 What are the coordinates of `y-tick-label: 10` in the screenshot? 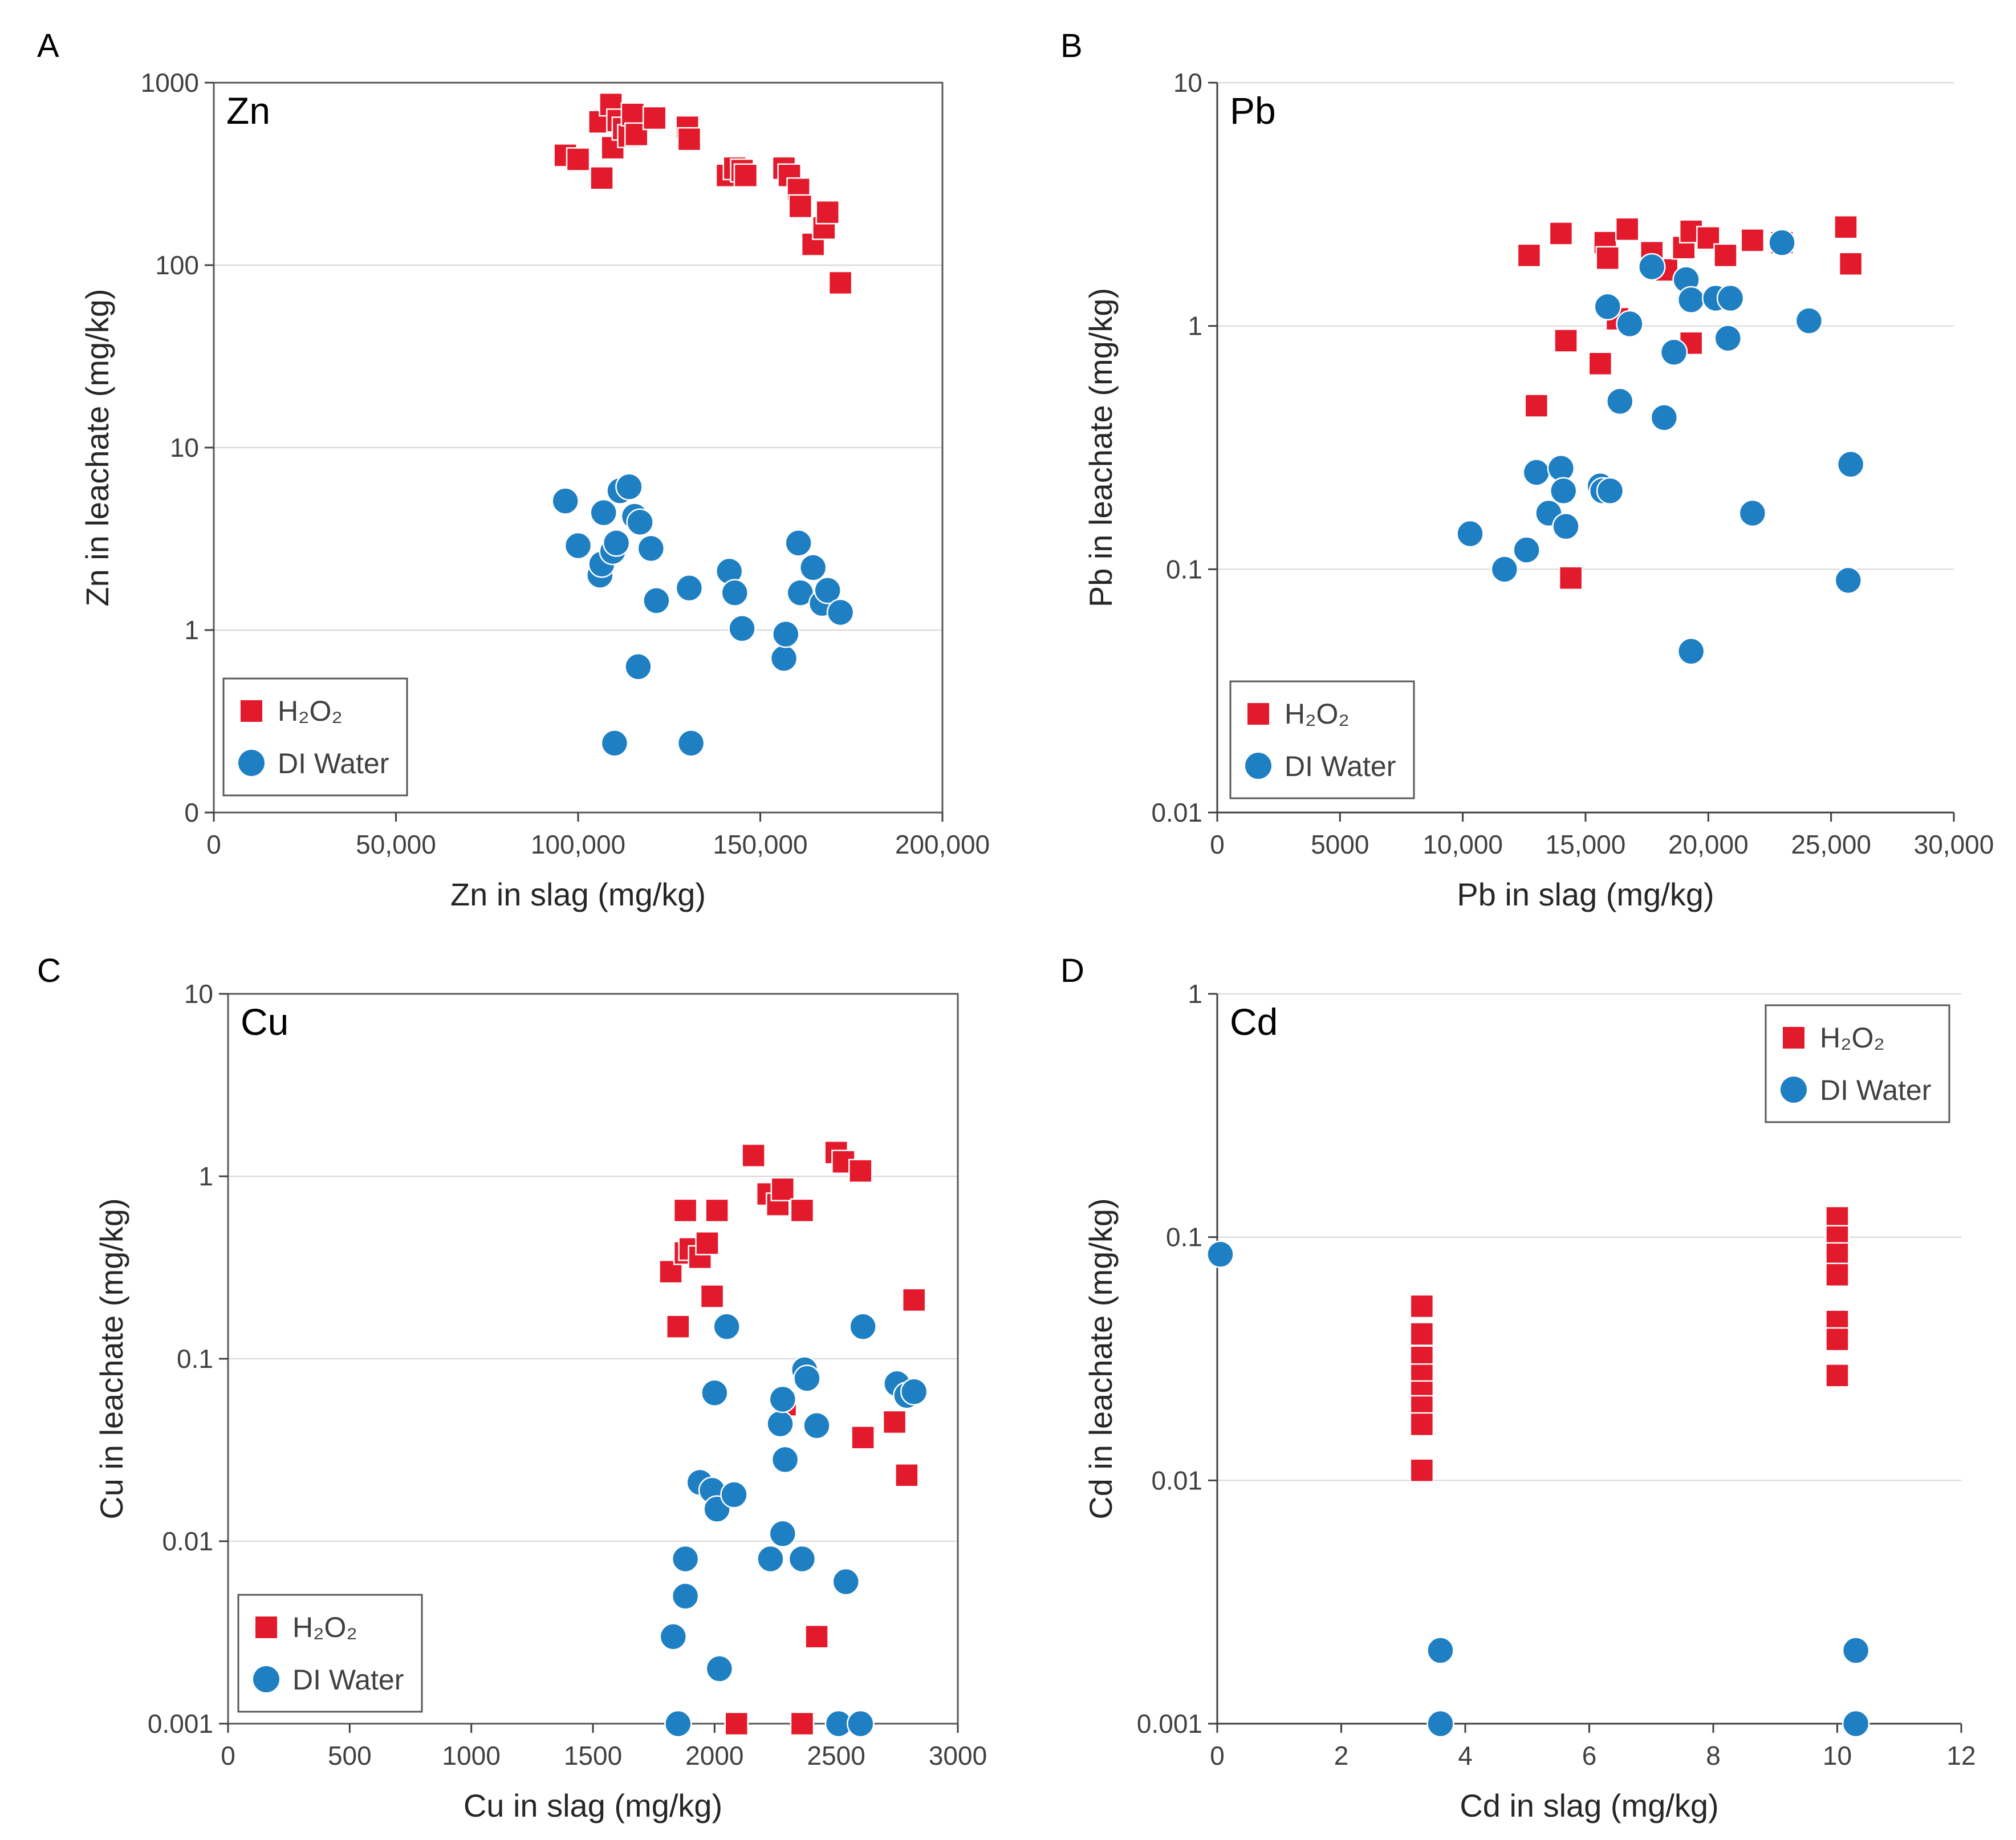 It's located at (184, 447).